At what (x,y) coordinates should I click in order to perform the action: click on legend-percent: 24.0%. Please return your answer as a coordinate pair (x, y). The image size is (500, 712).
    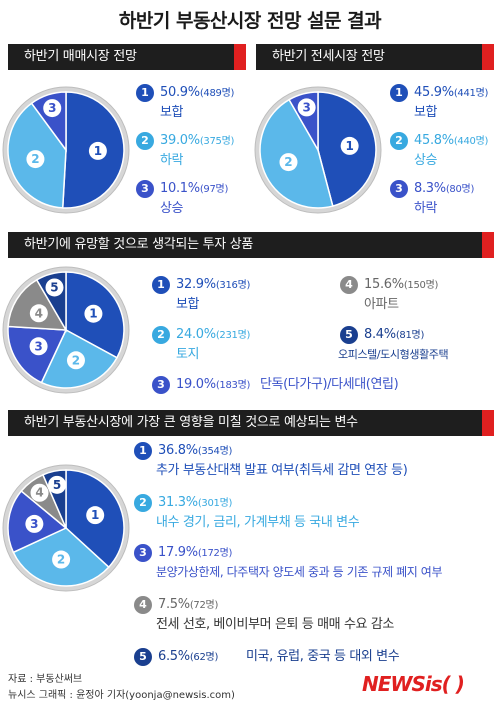
    Looking at the image, I should click on (196, 334).